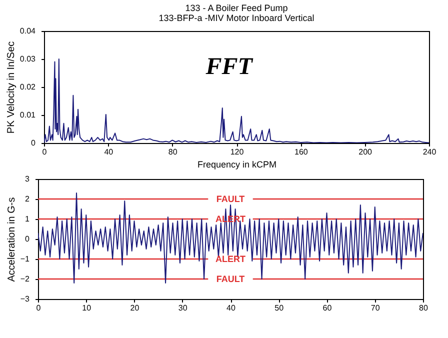 Image resolution: width=448 pixels, height=338 pixels. What do you see at coordinates (301, 152) in the screenshot?
I see `x-tick-label: 160` at bounding box center [301, 152].